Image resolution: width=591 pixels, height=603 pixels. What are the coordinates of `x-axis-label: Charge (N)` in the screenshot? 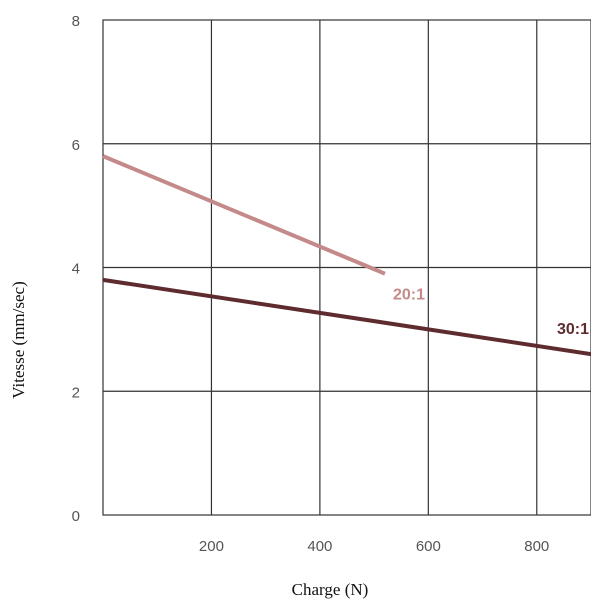 It's located at (330, 589).